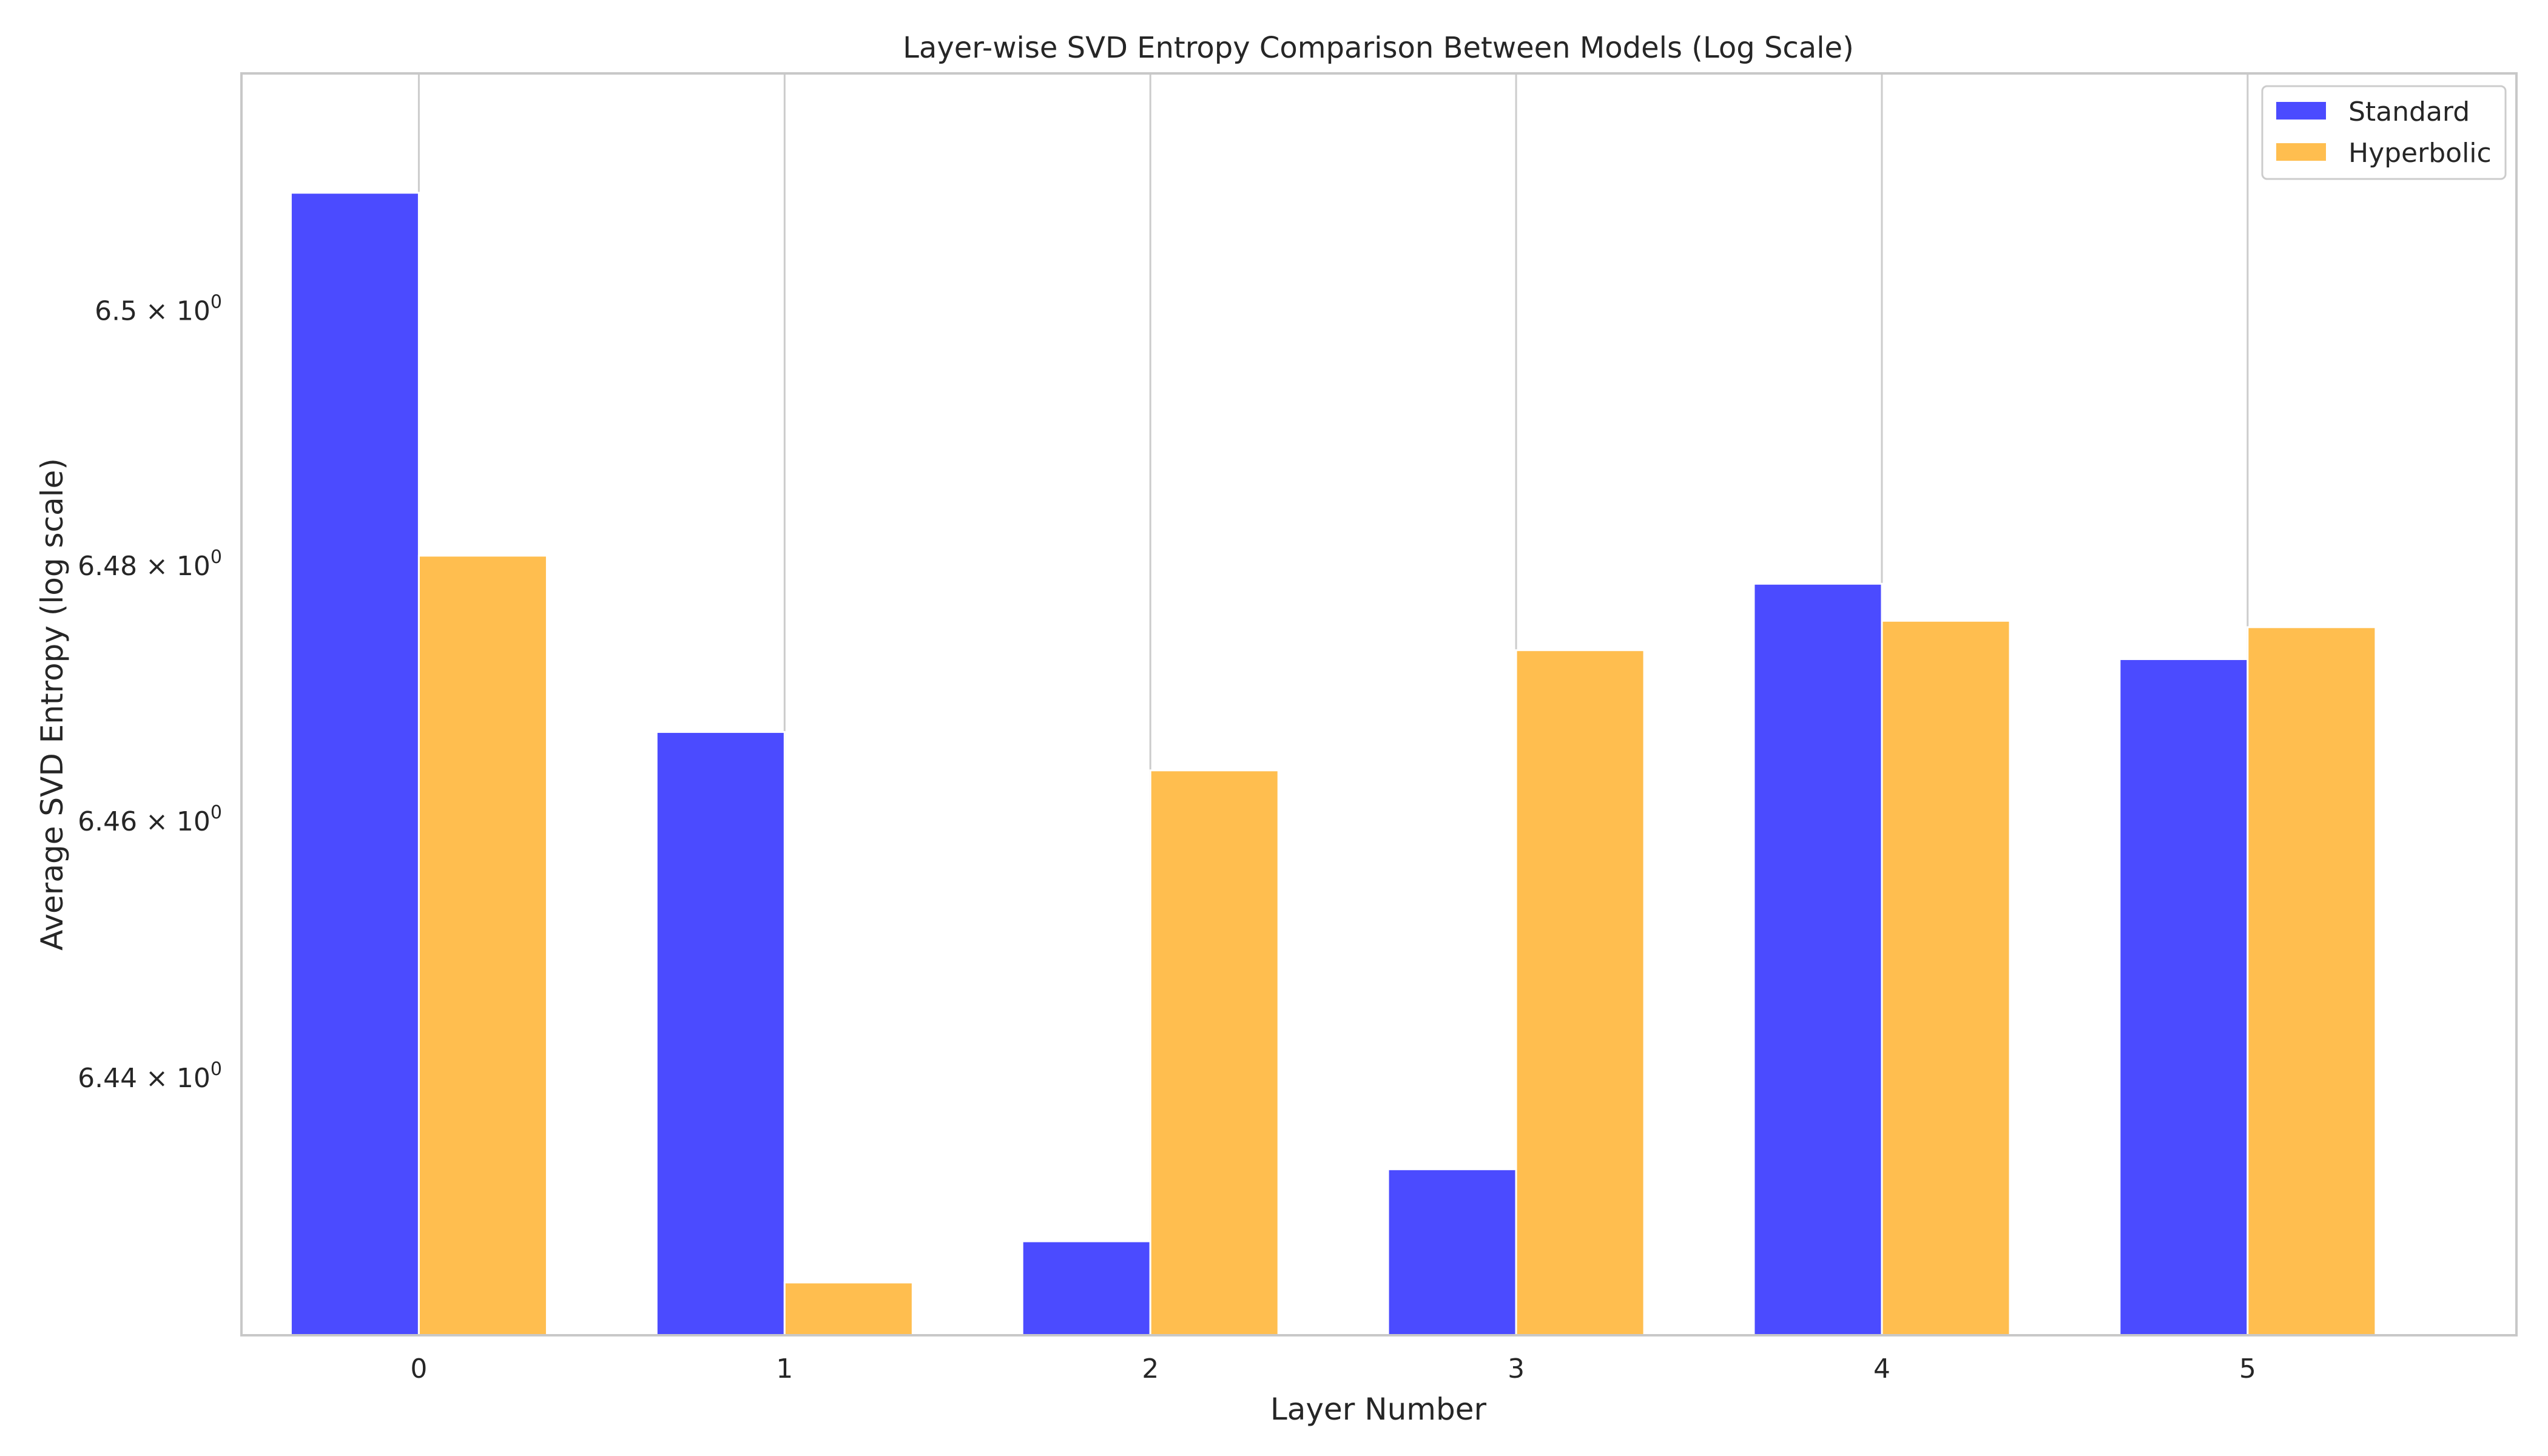 The width and height of the screenshot is (2548, 1456). What do you see at coordinates (1150, 1368) in the screenshot?
I see `x-tick-label: 2` at bounding box center [1150, 1368].